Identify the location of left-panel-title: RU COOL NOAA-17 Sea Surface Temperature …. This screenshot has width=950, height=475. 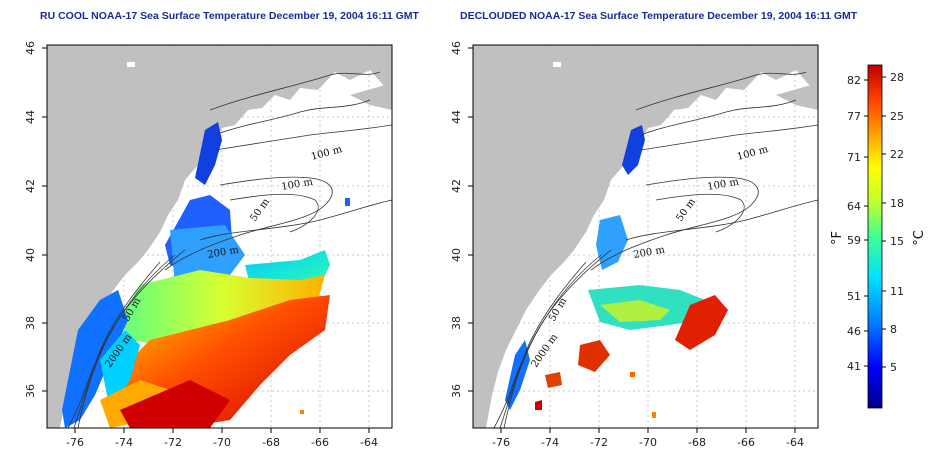
(229, 16).